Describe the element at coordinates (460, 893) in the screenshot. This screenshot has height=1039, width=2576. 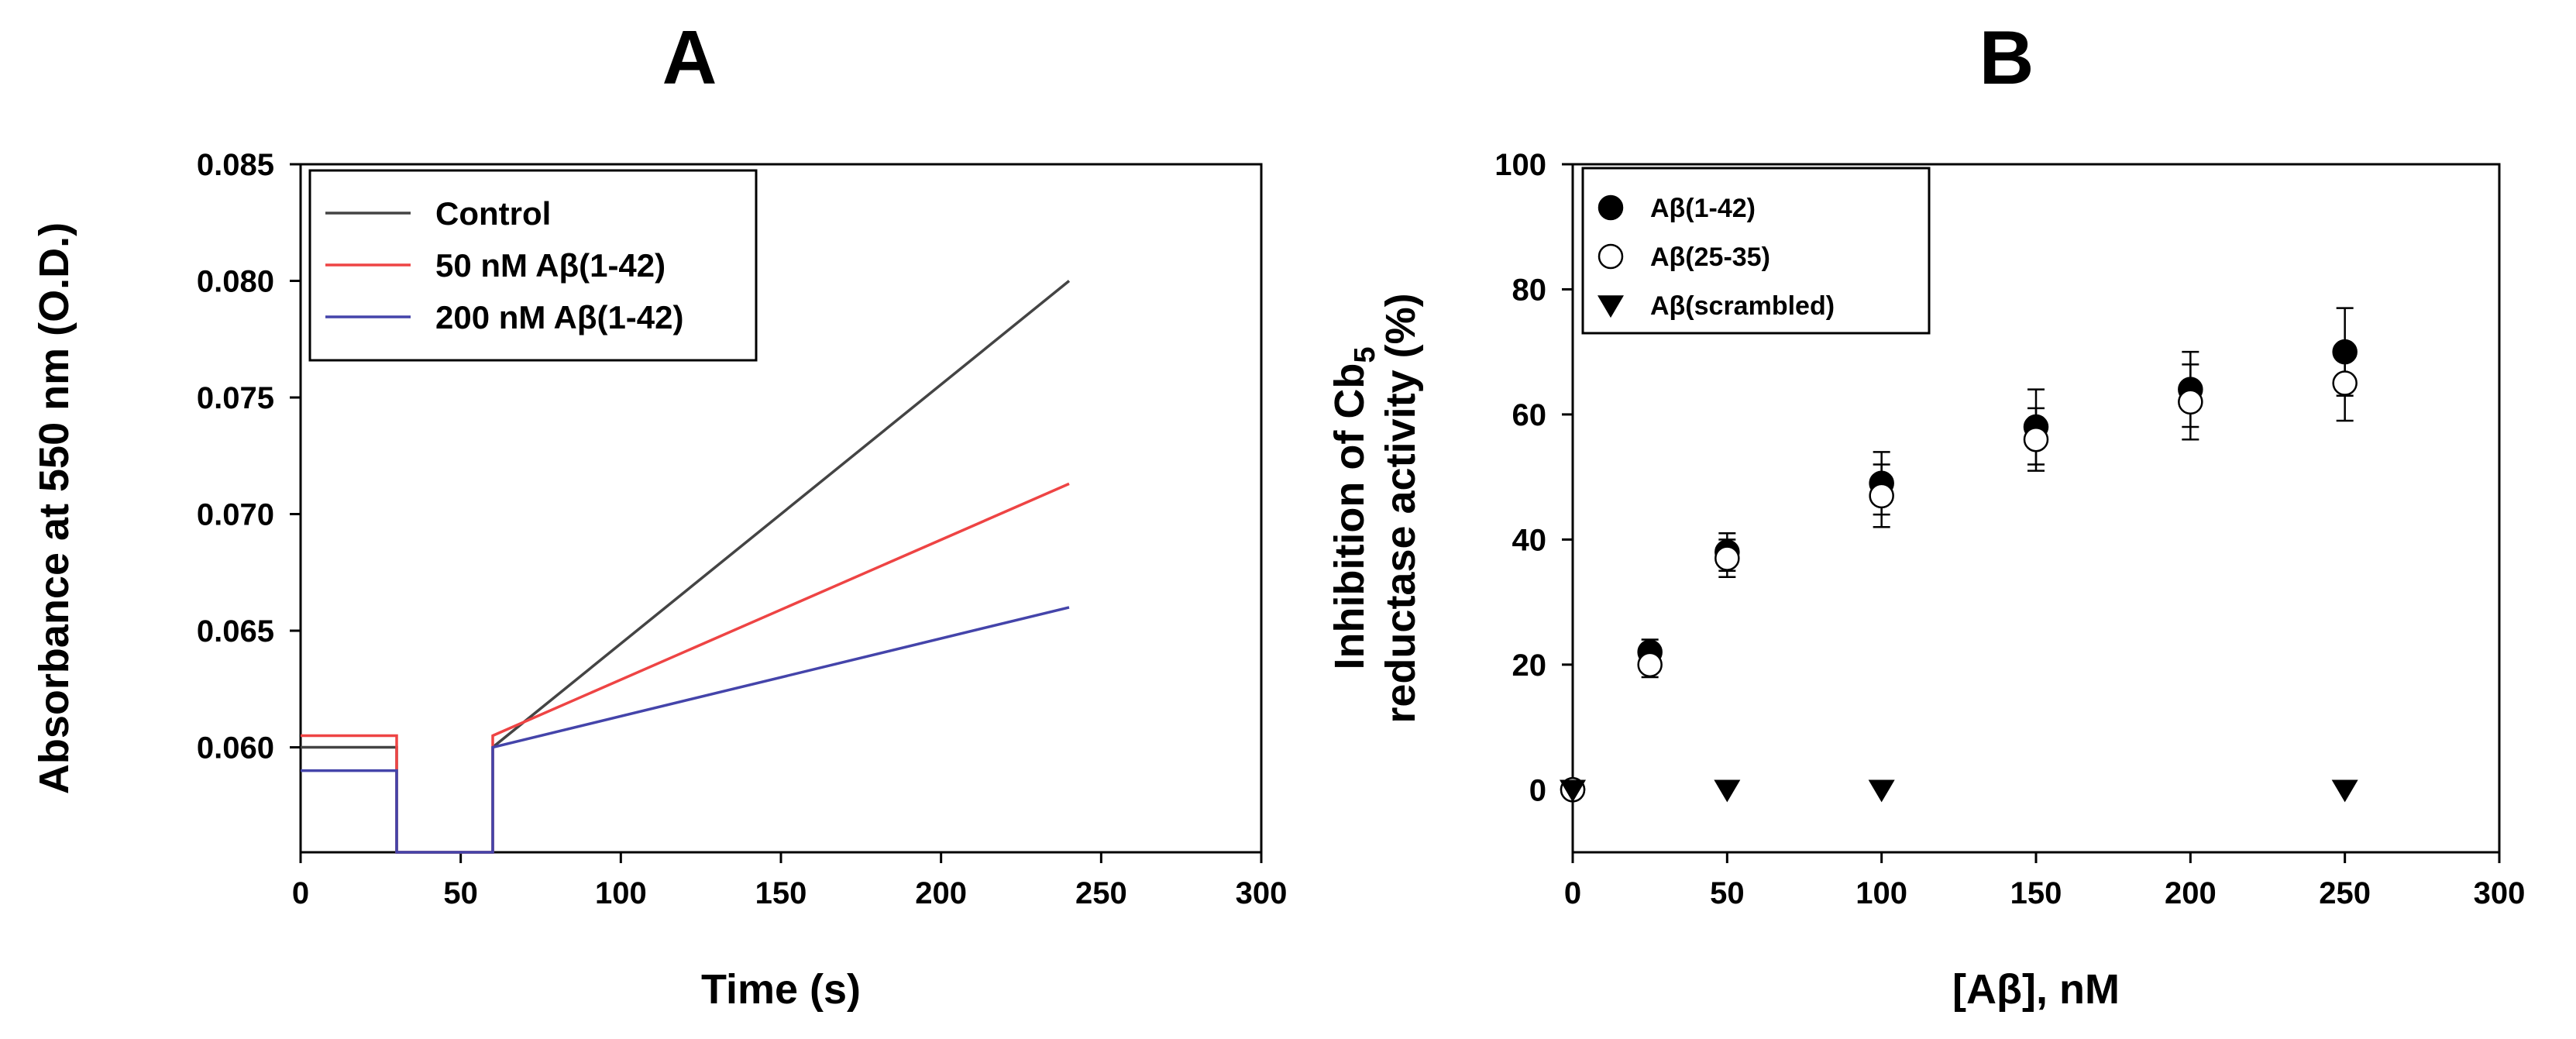
I see `panel-a-xtick-label: 50` at that location.